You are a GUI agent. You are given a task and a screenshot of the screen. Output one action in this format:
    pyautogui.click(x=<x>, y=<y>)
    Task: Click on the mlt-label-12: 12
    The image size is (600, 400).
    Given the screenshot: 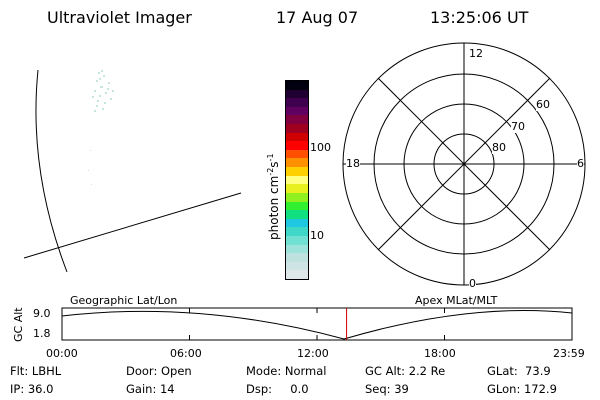 What is the action you would take?
    pyautogui.click(x=476, y=53)
    